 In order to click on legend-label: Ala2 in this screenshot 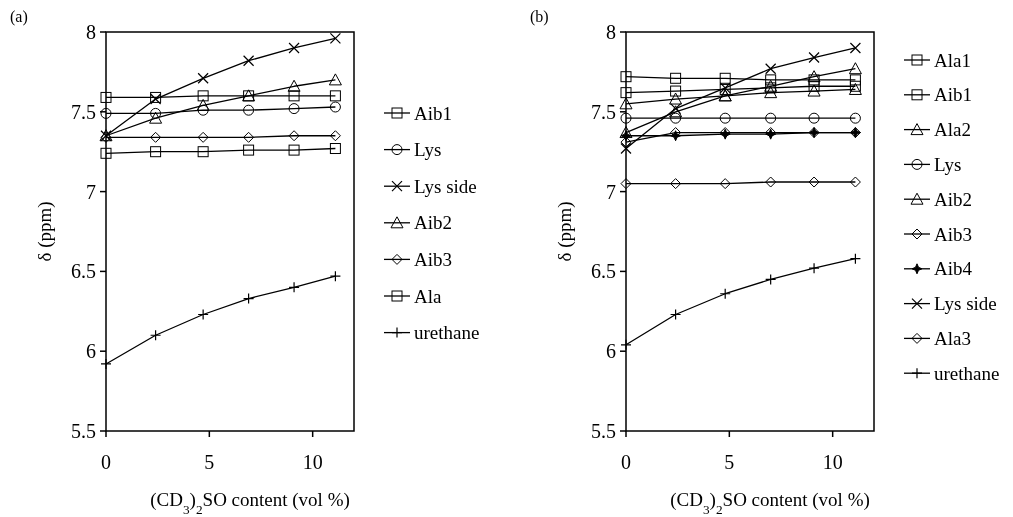, I will do `click(952, 130)`.